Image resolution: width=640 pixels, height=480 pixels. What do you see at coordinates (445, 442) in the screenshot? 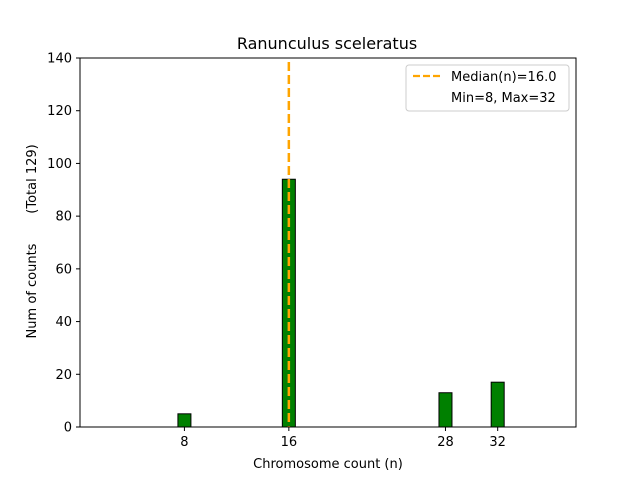
I see `x-tick-label: 28` at bounding box center [445, 442].